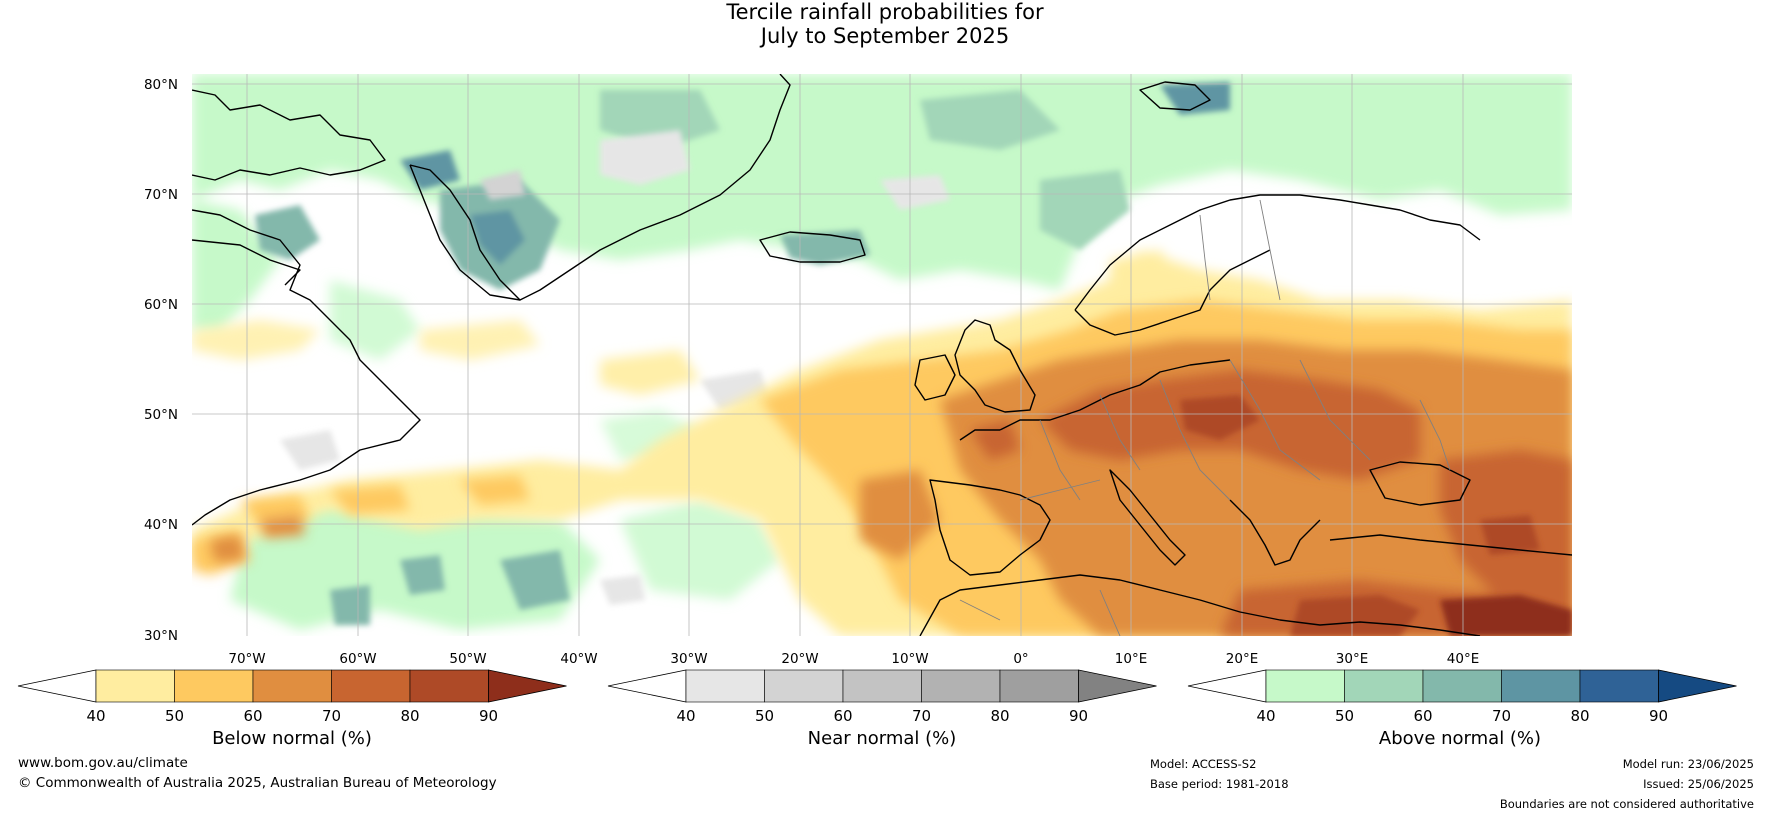 This screenshot has width=1770, height=816. Describe the element at coordinates (161, 636) in the screenshot. I see `lat-tick-label: 30°N` at that location.